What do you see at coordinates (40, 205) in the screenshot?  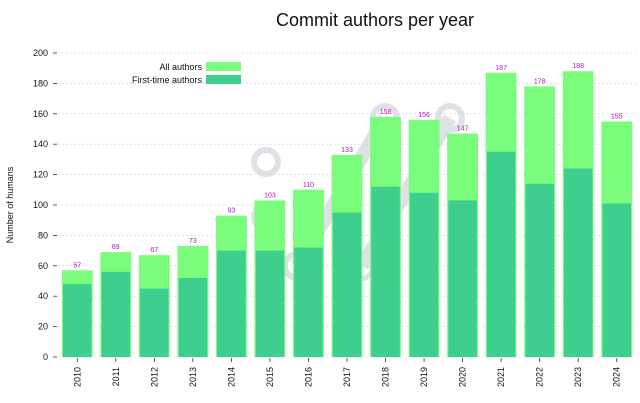 I see `y-tick-label: 100` at bounding box center [40, 205].